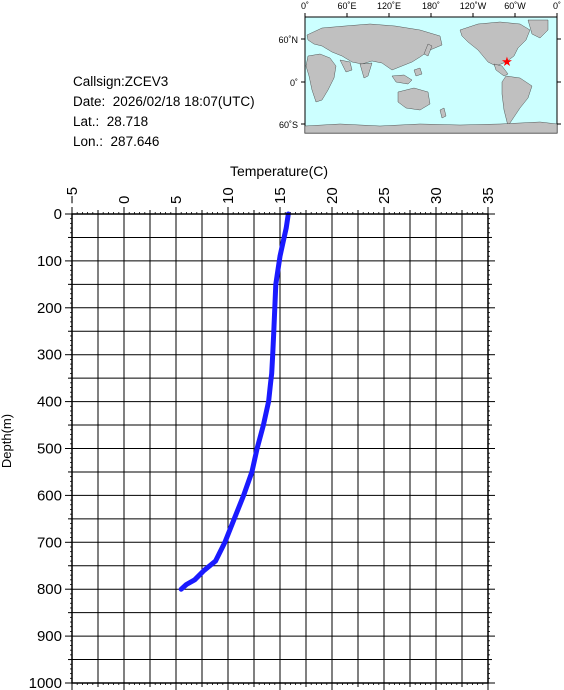  What do you see at coordinates (234, 401) in the screenshot?
I see `temperature-profile-line` at bounding box center [234, 401].